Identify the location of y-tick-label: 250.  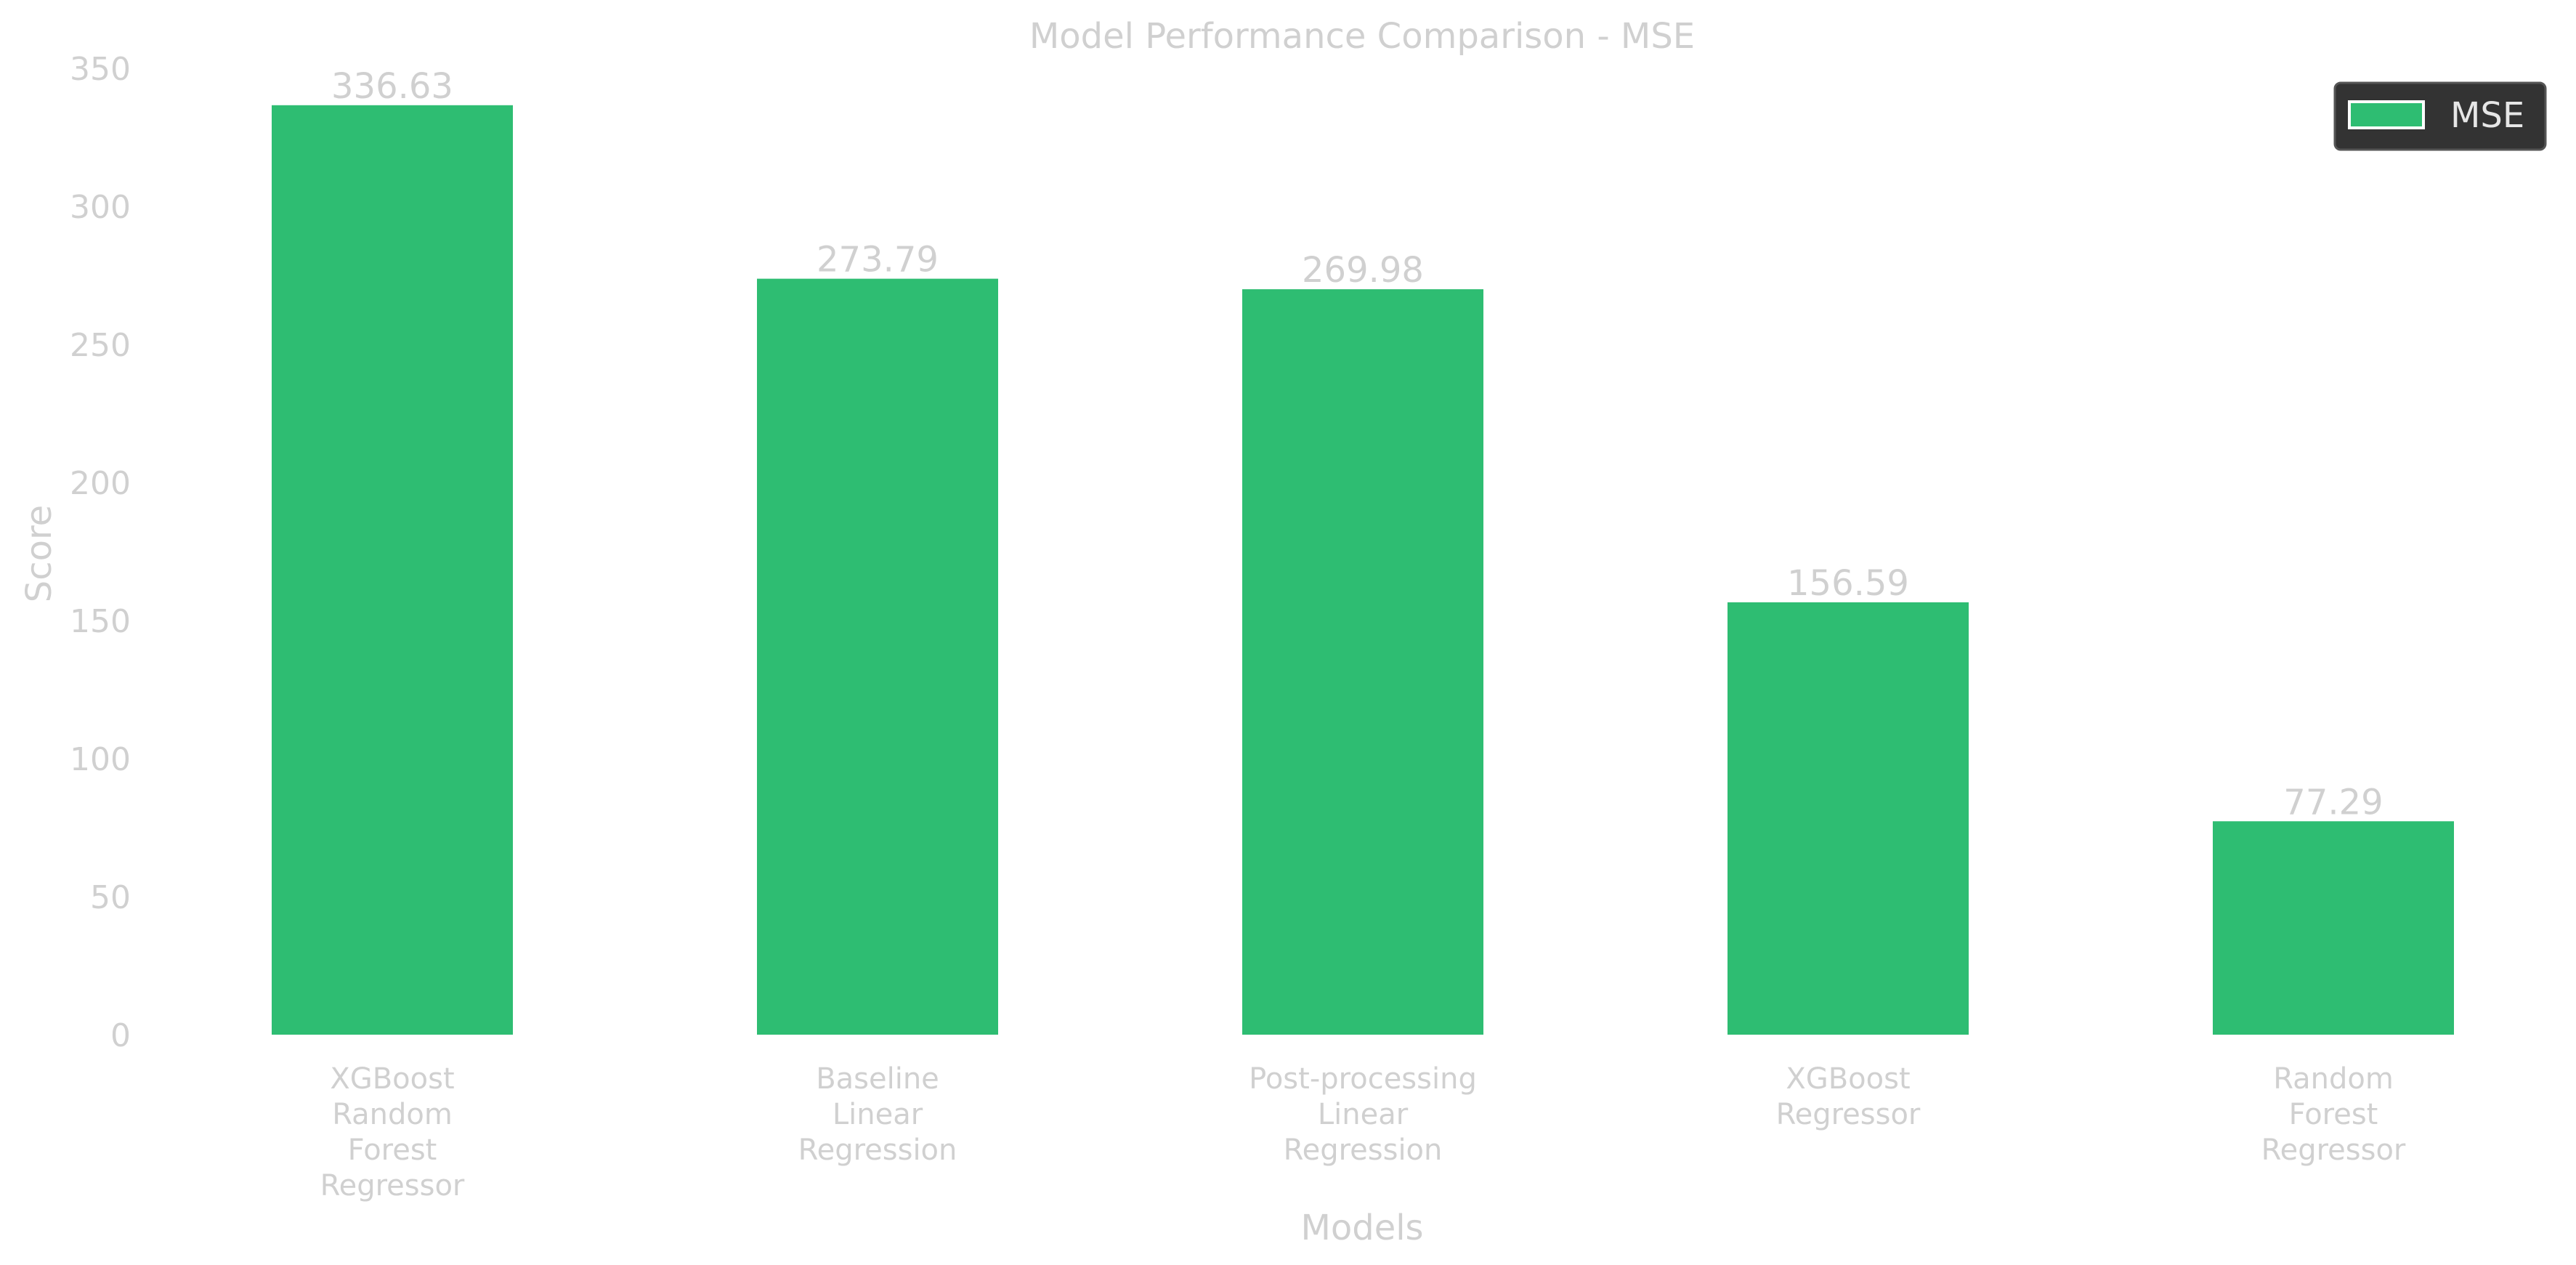
(100, 345).